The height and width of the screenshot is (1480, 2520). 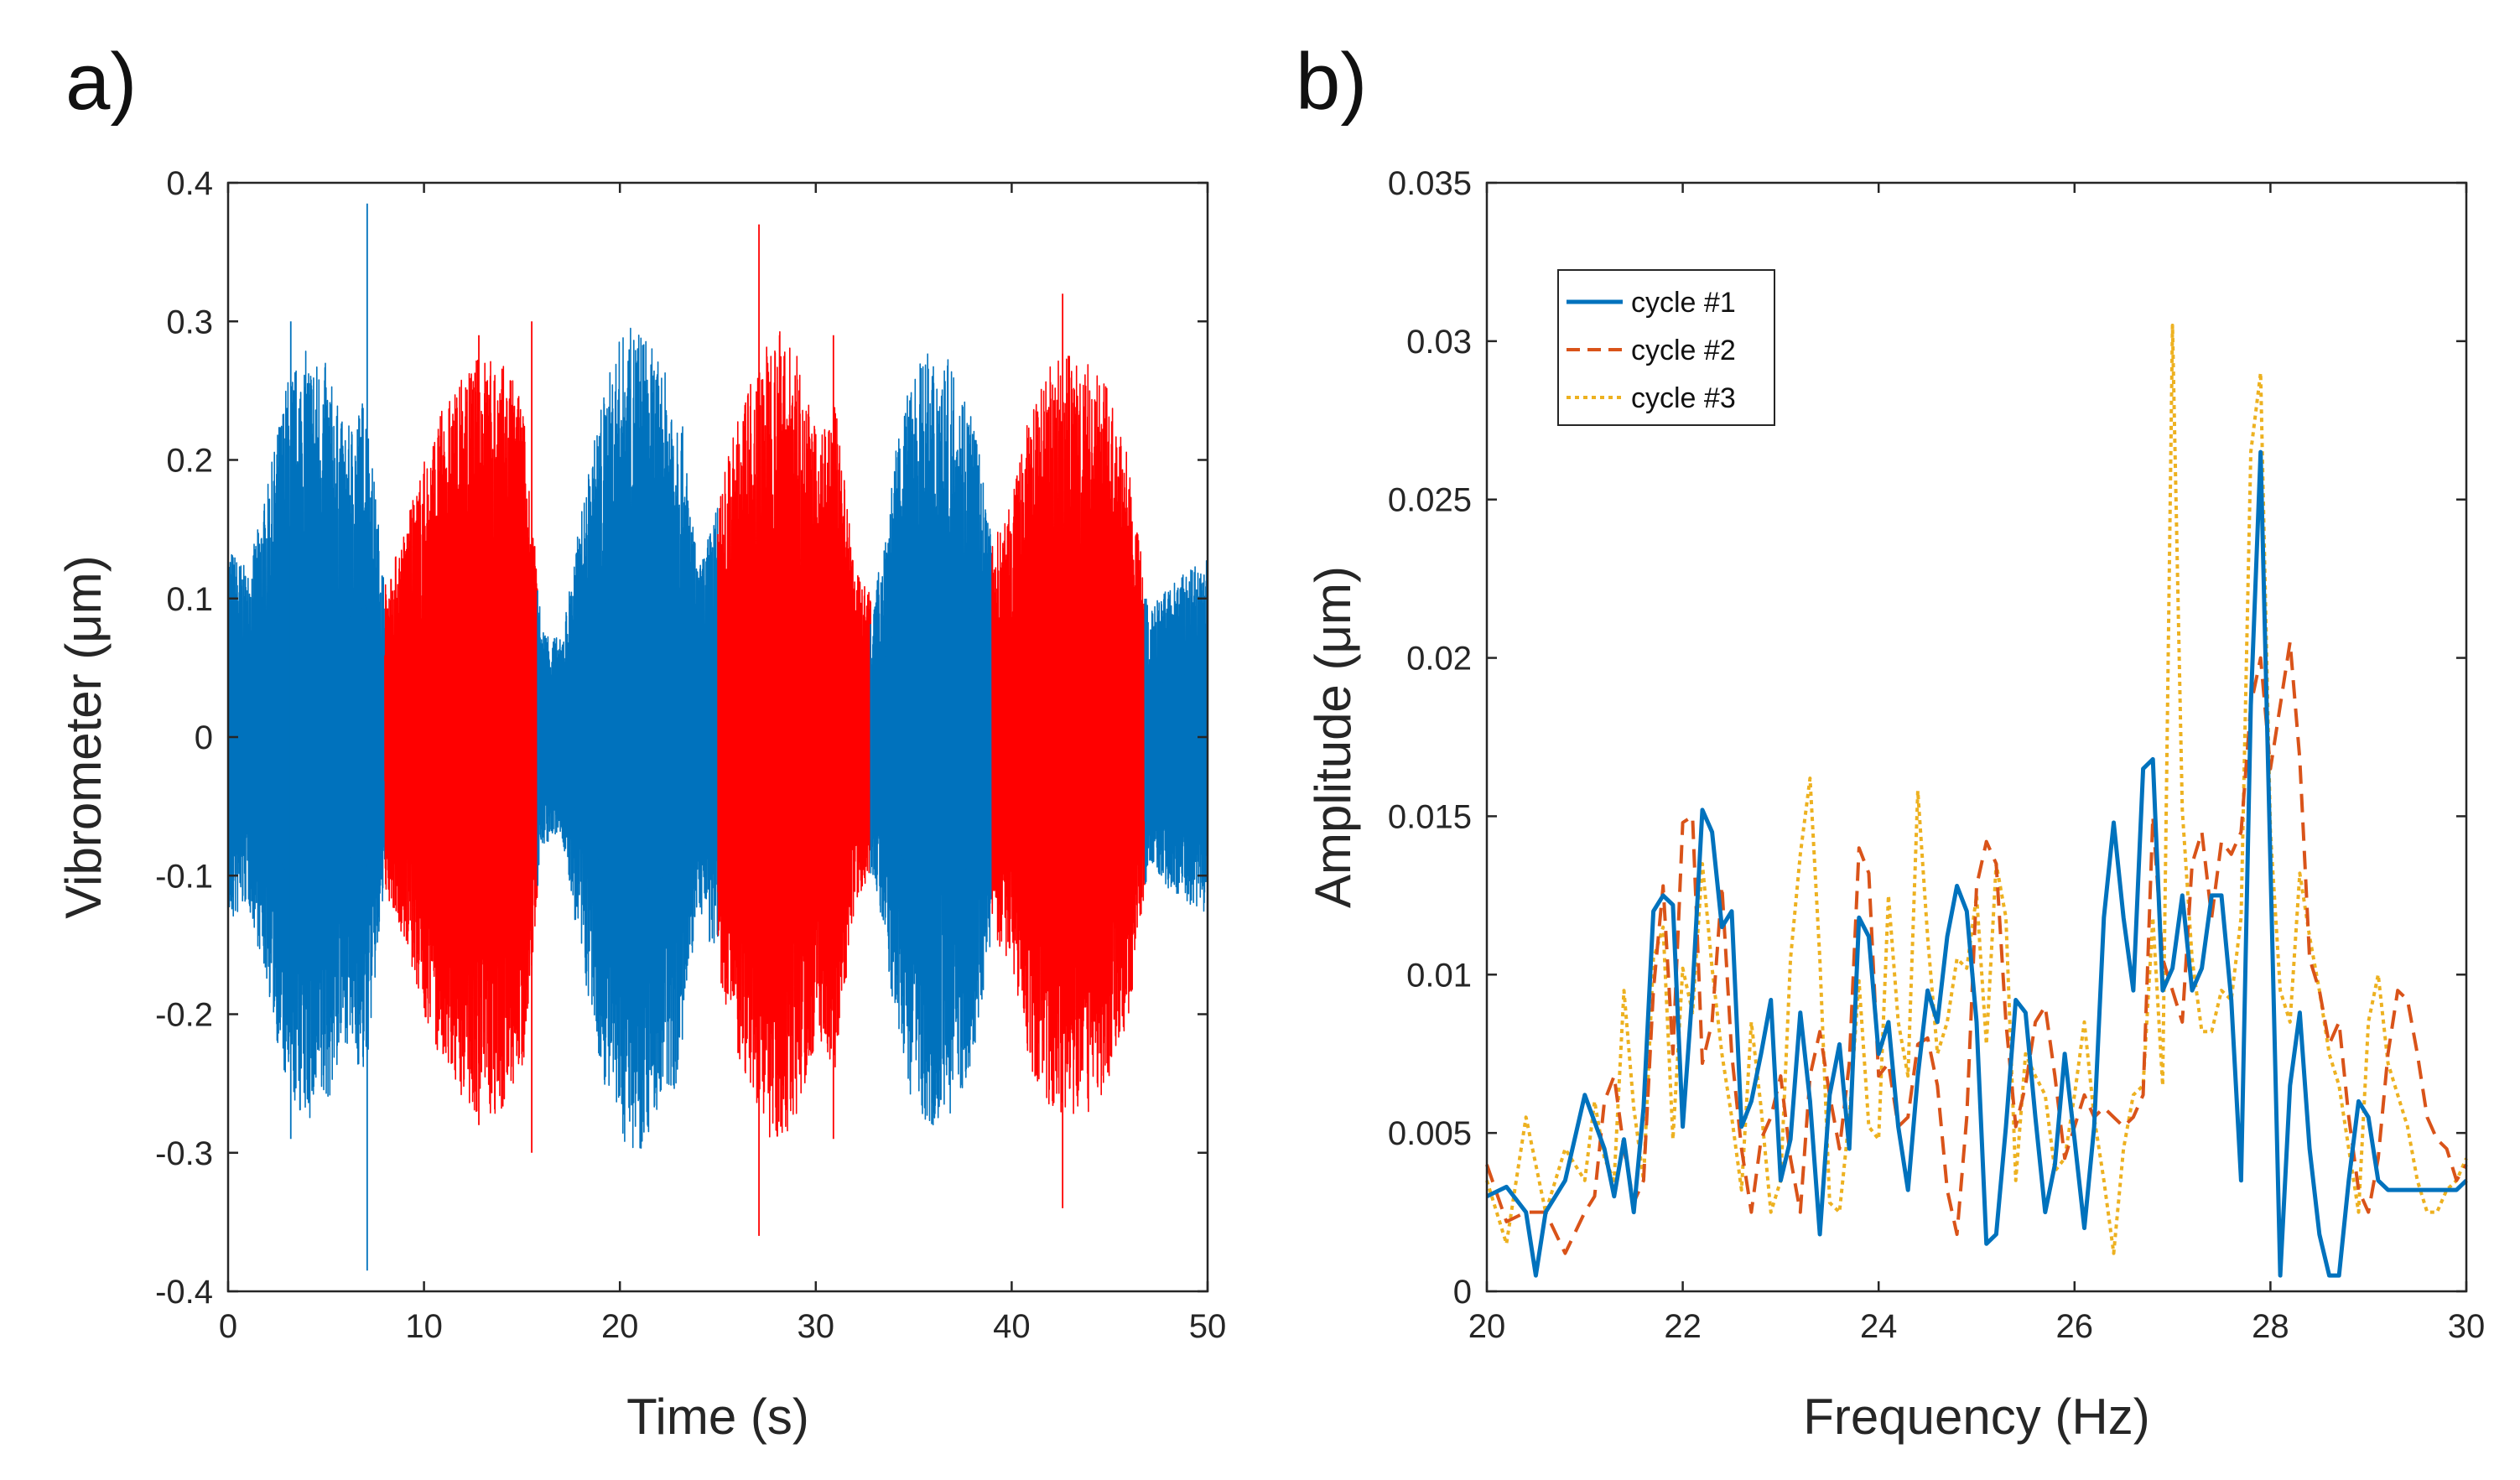 What do you see at coordinates (1430, 816) in the screenshot?
I see `panel-b-y-tick-label: 0.015` at bounding box center [1430, 816].